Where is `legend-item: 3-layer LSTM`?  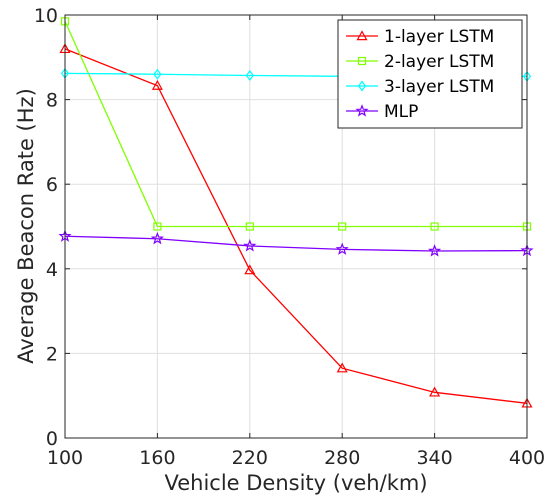
legend-item: 3-layer LSTM is located at coordinates (420, 87).